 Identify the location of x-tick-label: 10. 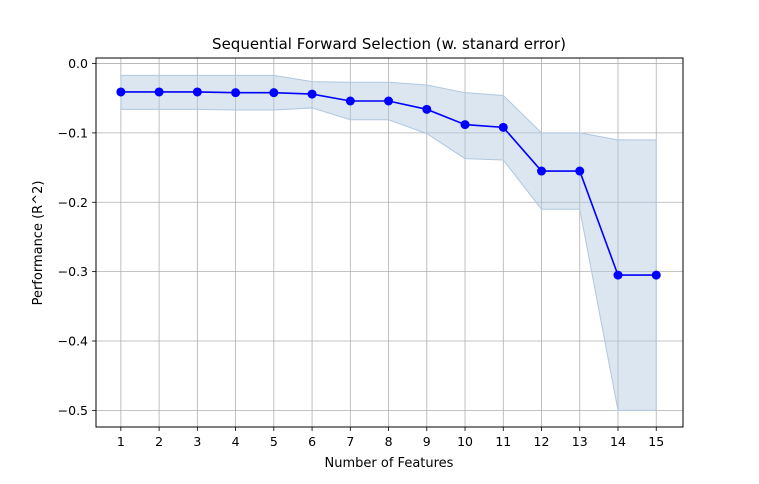
(465, 441).